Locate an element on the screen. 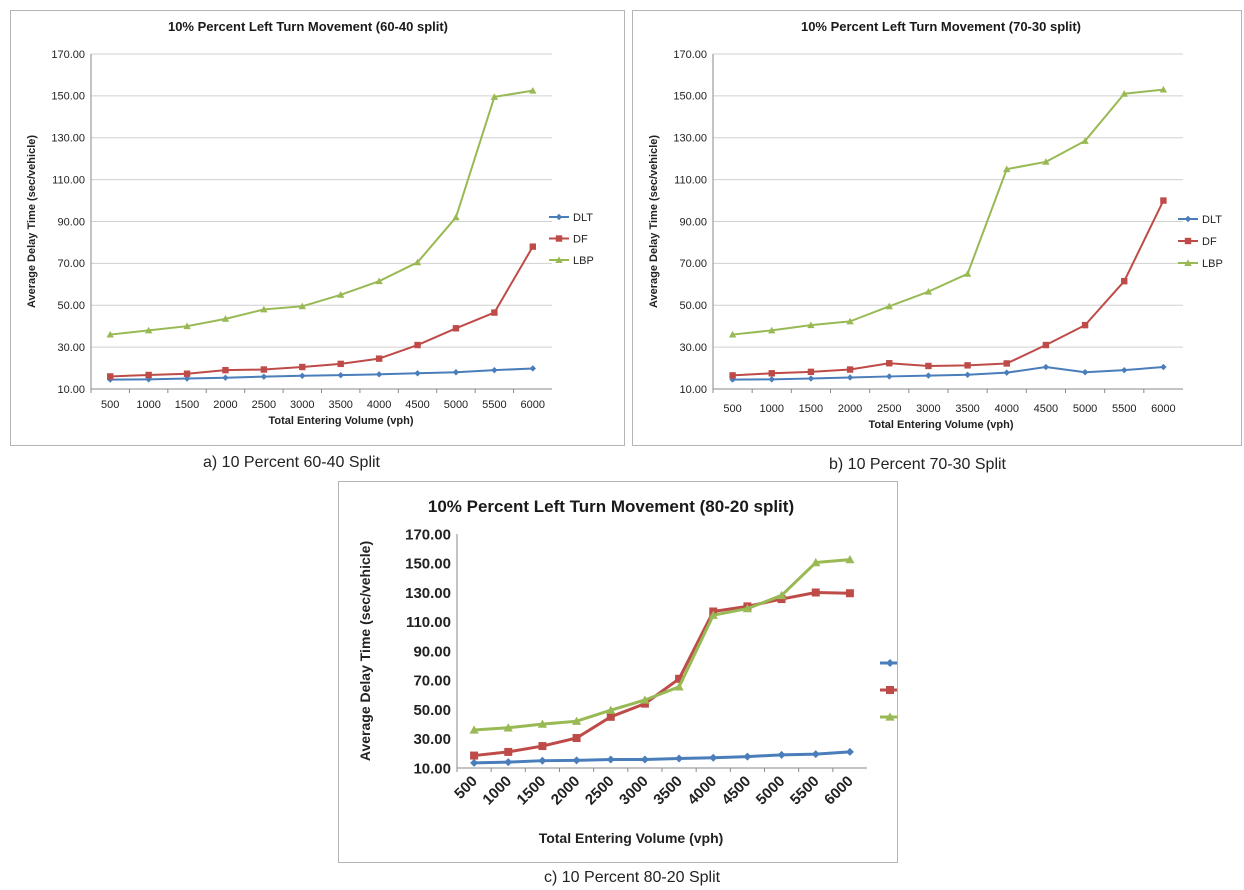  x-tick-label: 5000 is located at coordinates (1085, 409).